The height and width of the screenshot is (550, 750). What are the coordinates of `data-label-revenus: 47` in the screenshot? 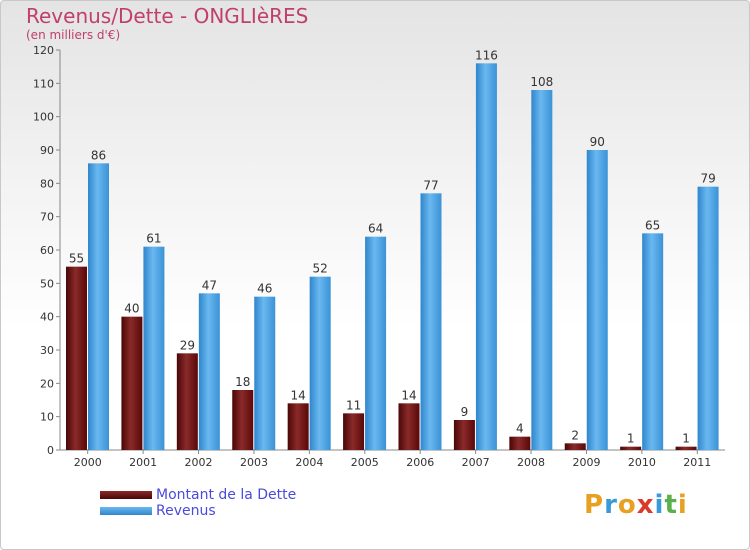 It's located at (209, 285).